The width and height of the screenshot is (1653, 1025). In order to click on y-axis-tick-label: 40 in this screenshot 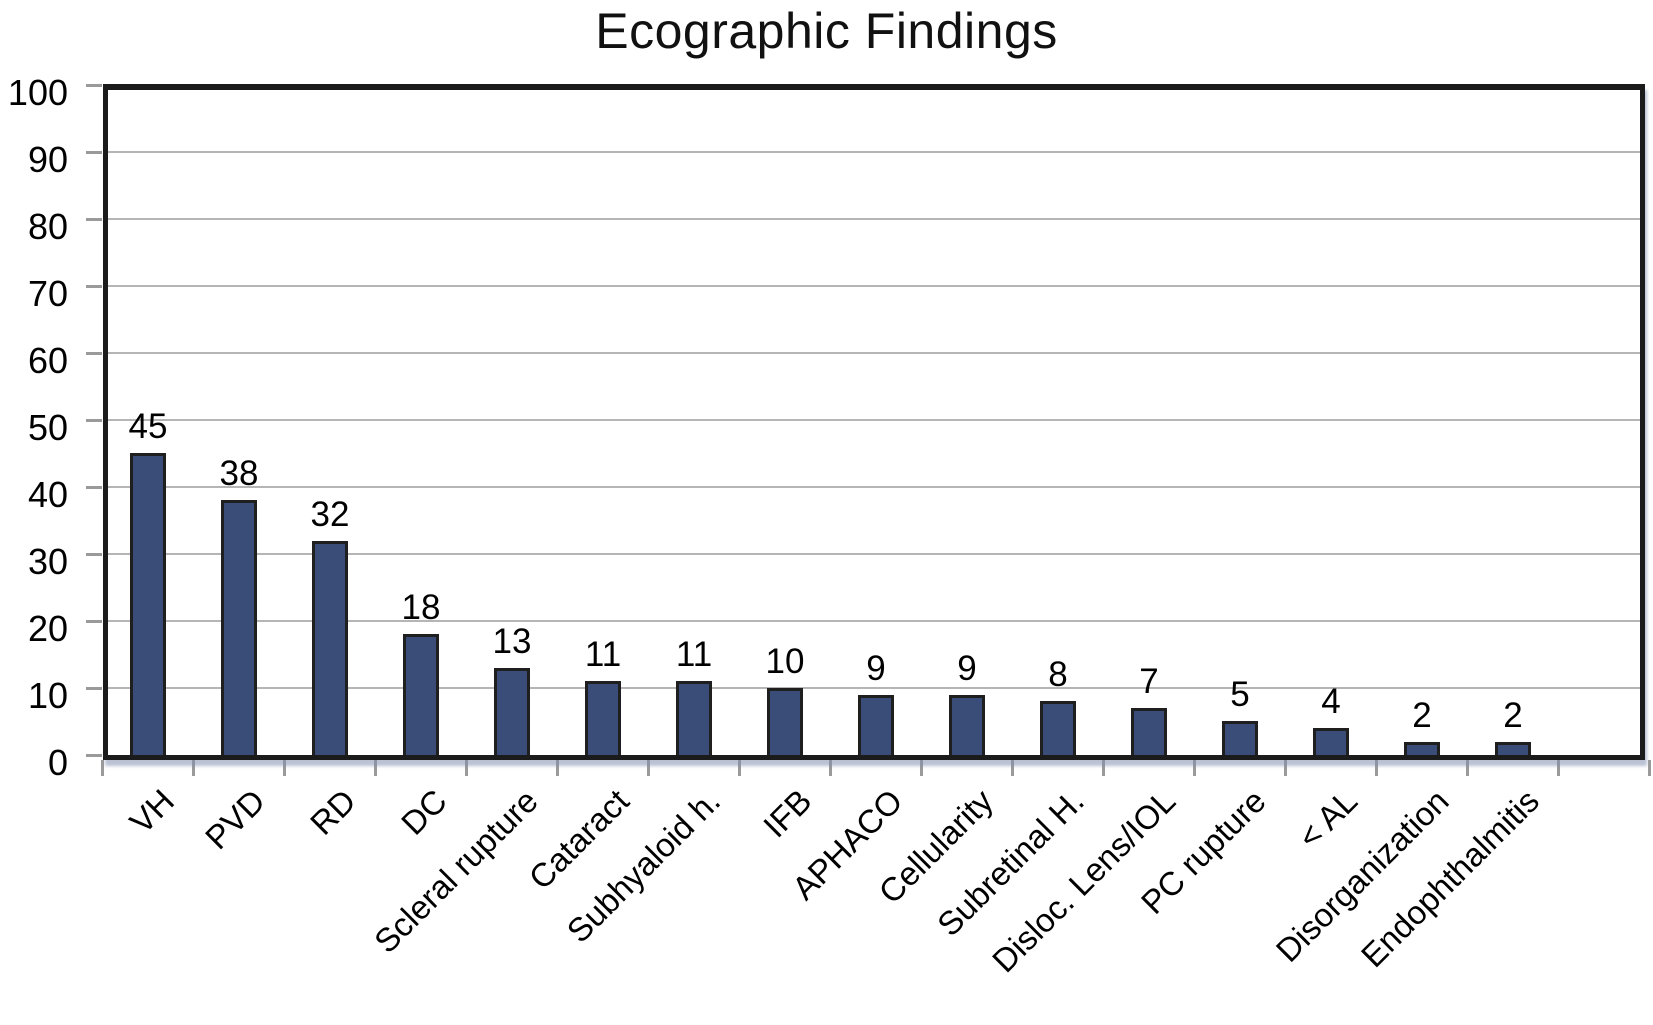, I will do `click(47, 494)`.